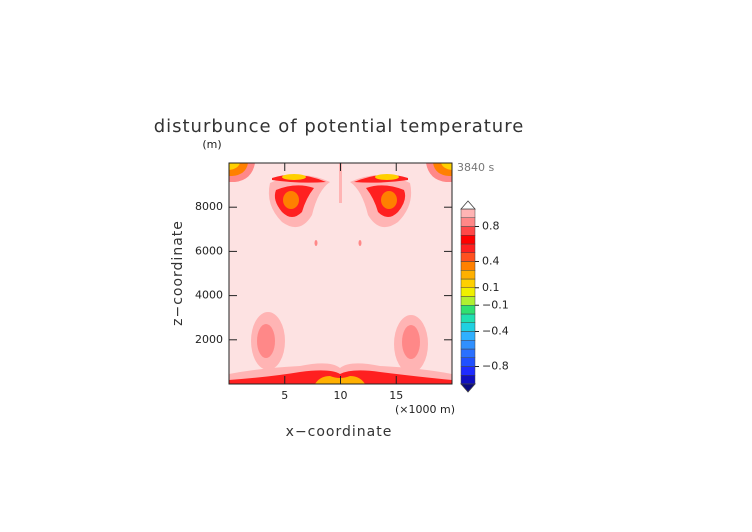 The height and width of the screenshot is (532, 752). What do you see at coordinates (209, 295) in the screenshot?
I see `y-tick-label: 4000` at bounding box center [209, 295].